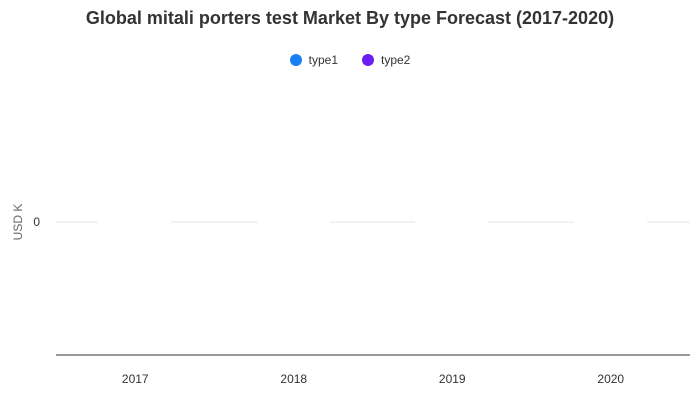 This screenshot has width=700, height=400. I want to click on legend-item-type1: type1, so click(313, 60).